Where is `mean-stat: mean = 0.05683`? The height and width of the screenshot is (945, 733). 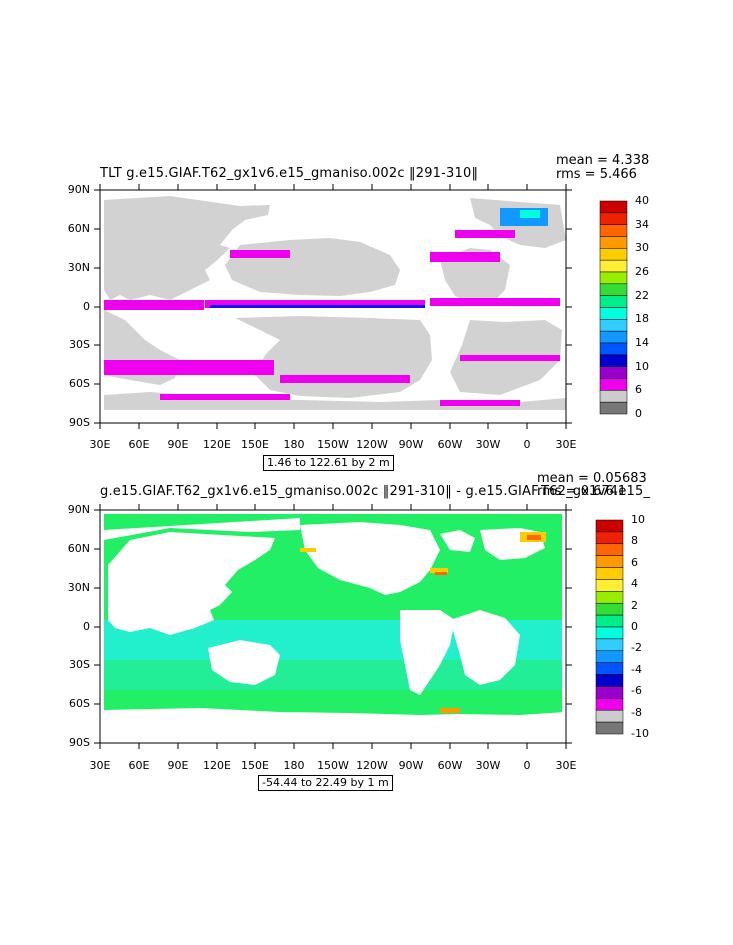
mean-stat: mean = 0.05683 is located at coordinates (592, 478).